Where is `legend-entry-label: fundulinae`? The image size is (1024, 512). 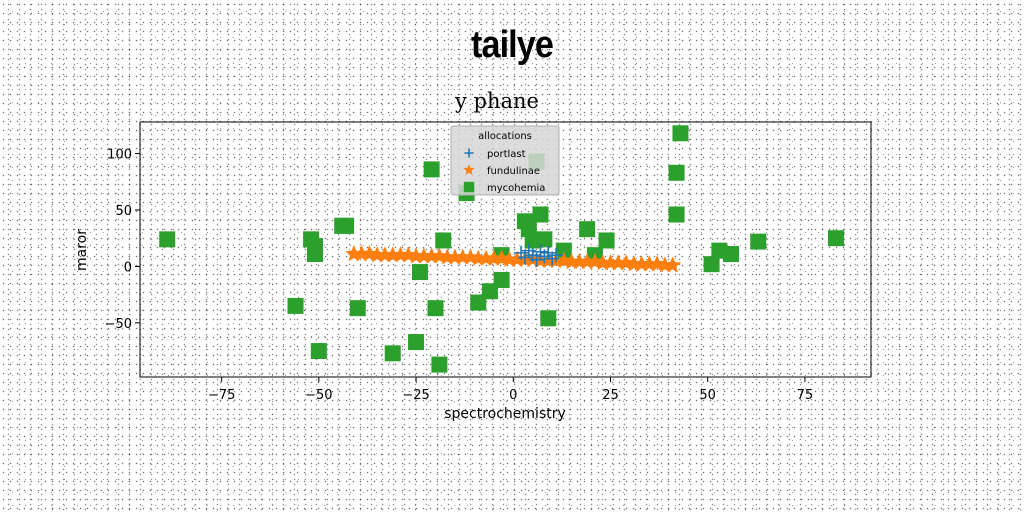 legend-entry-label: fundulinae is located at coordinates (513, 171).